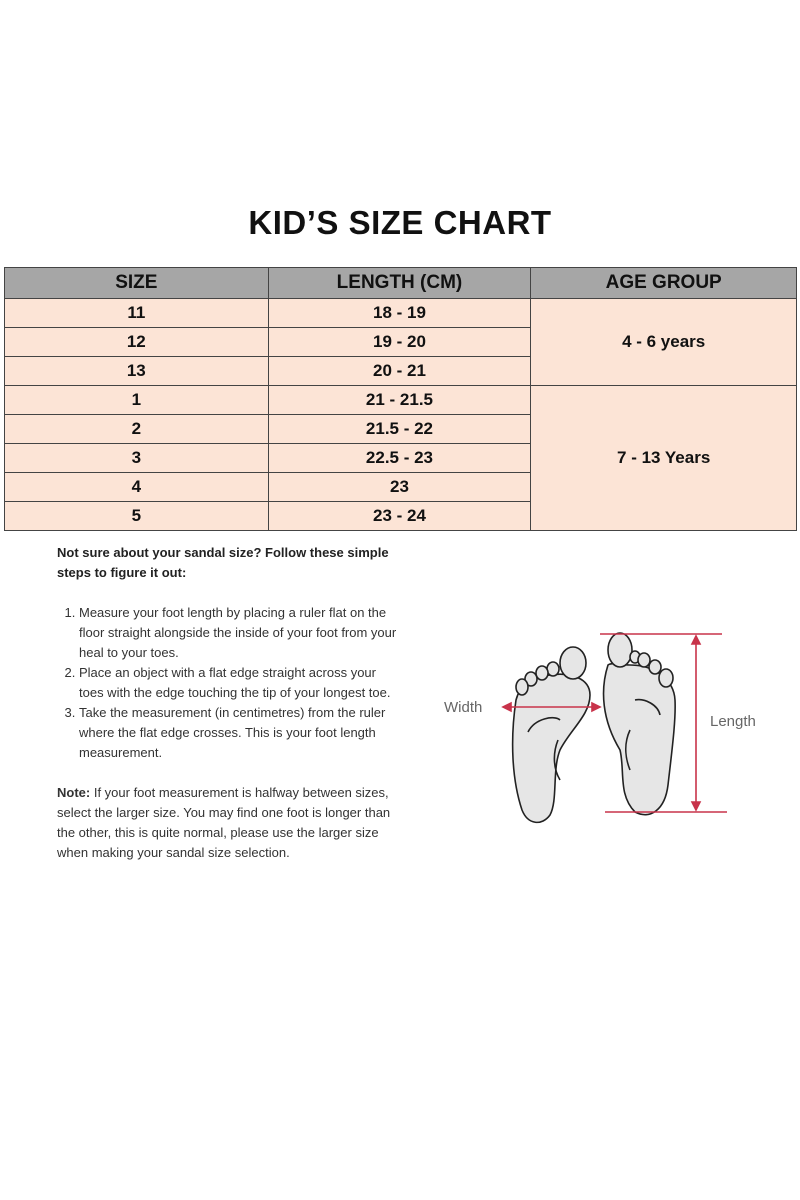 This screenshot has height=1200, width=800. I want to click on length-cell: 23 - 24, so click(399, 516).